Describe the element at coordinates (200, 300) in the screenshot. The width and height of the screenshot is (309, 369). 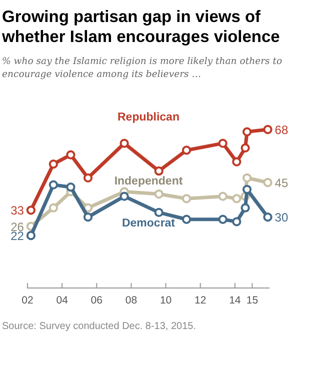
I see `x-tick-label: 12` at that location.